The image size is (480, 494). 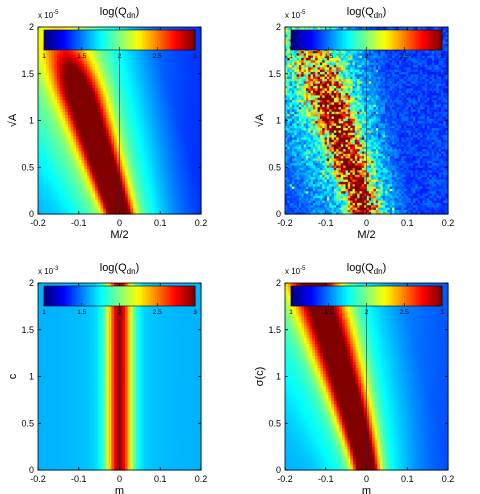 What do you see at coordinates (27, 74) in the screenshot?
I see `y-tick-label: 1.5` at bounding box center [27, 74].